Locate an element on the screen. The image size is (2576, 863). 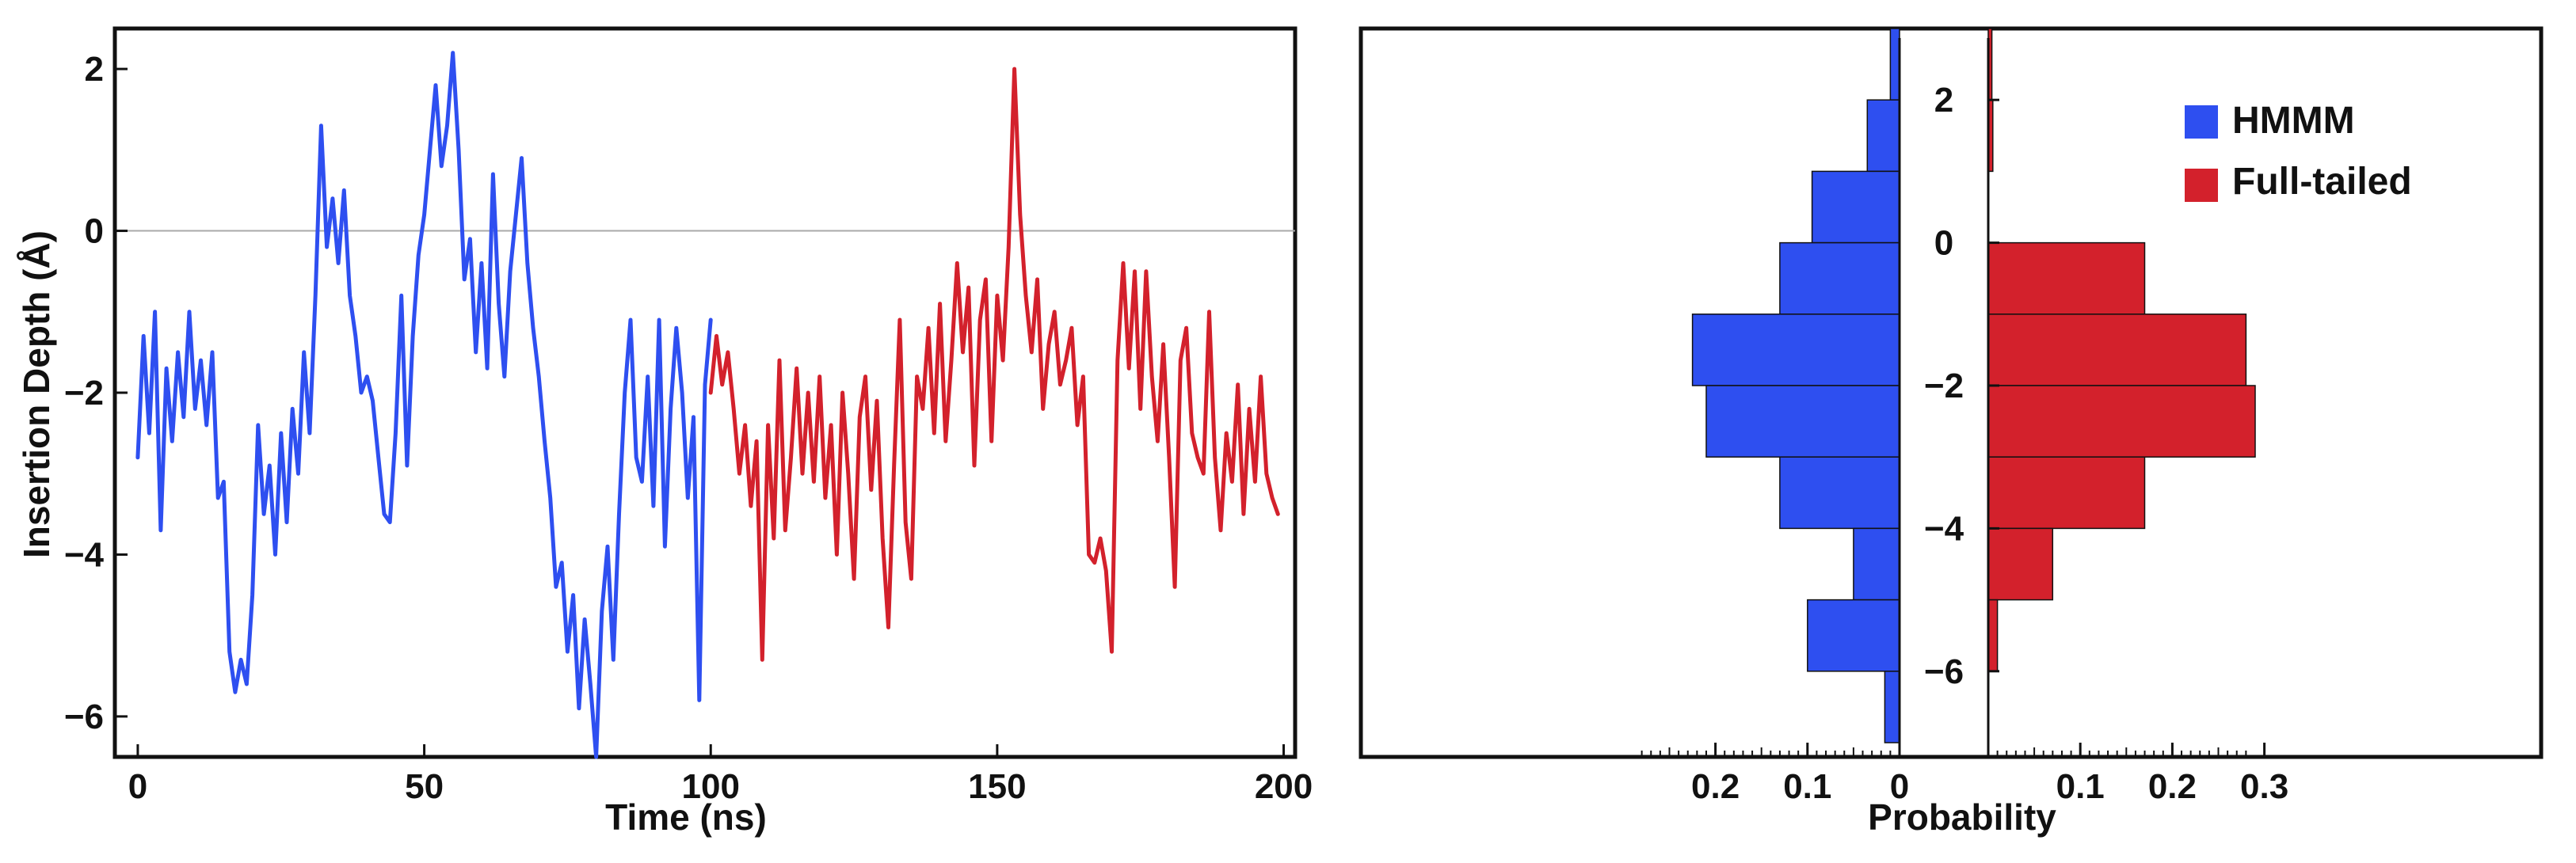
depth-tick-label: 0 is located at coordinates (1944, 243).